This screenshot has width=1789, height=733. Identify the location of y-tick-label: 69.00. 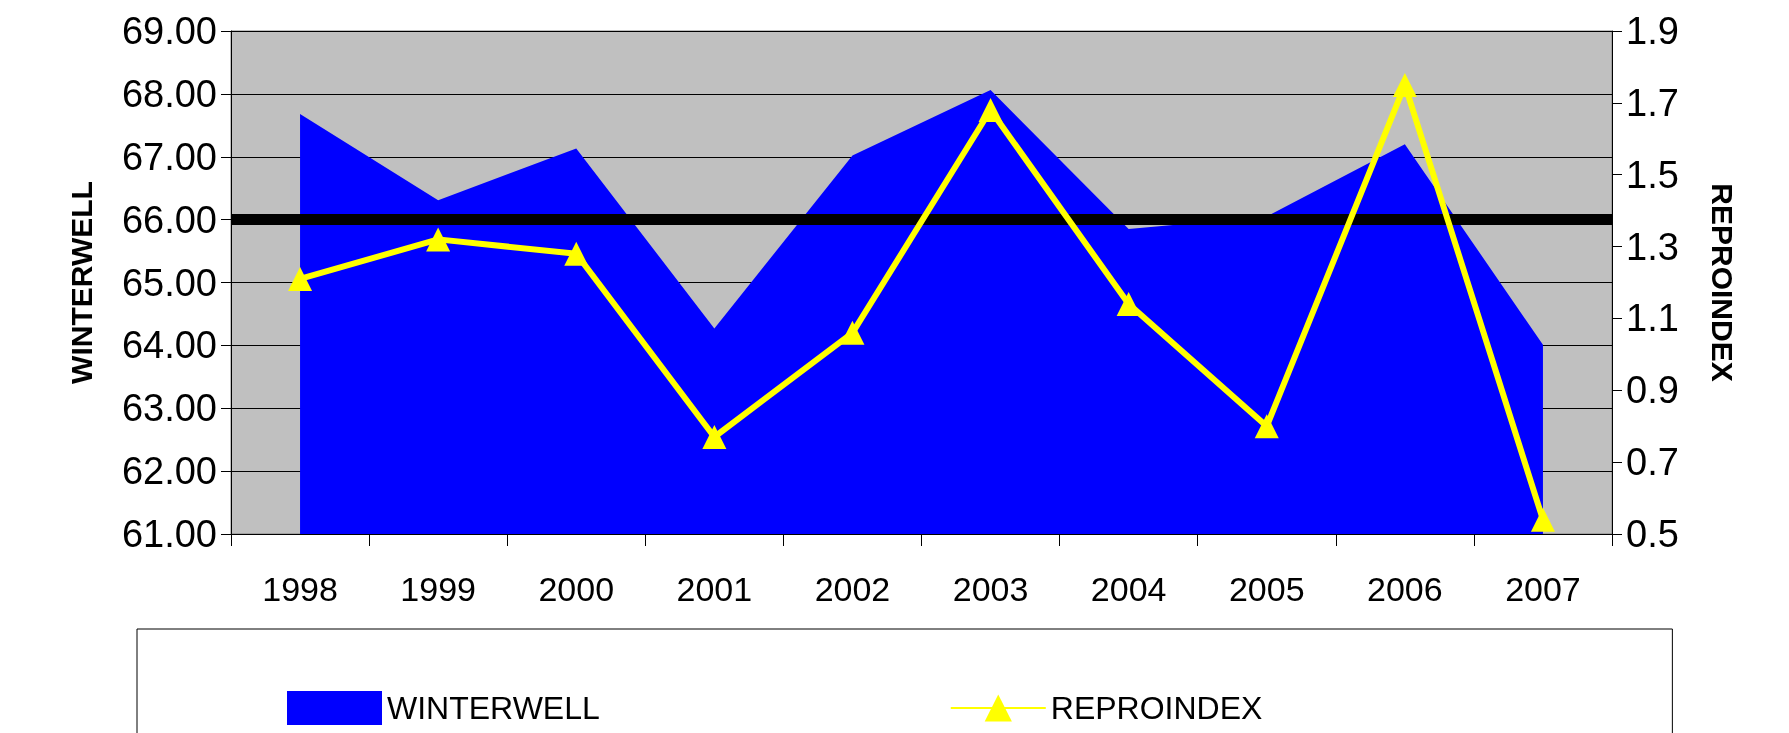
(169, 31).